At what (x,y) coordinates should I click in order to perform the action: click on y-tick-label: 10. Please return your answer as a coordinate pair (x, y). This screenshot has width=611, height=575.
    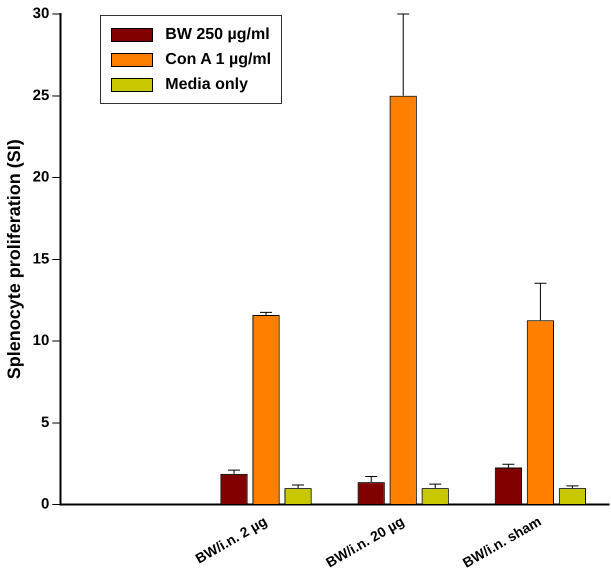
    Looking at the image, I should click on (41, 341).